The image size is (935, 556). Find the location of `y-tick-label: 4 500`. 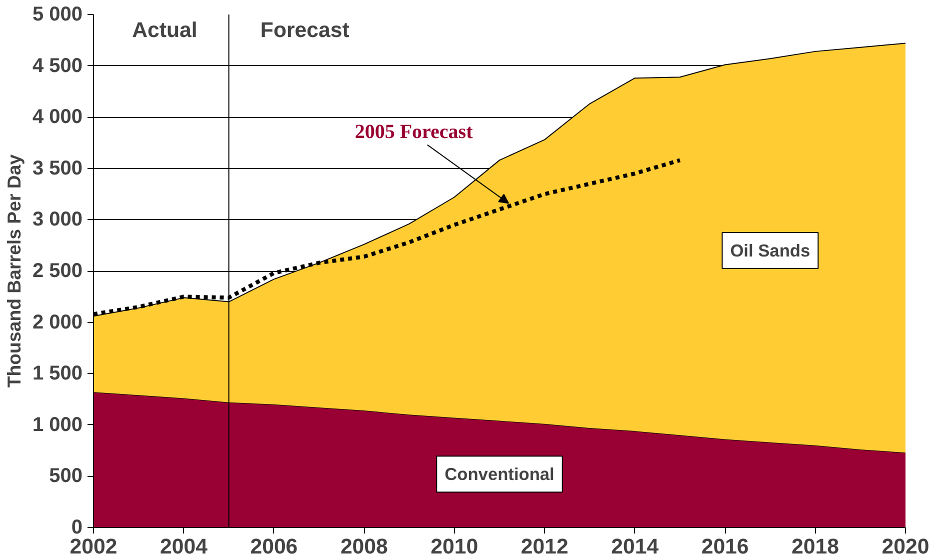

y-tick-label: 4 500 is located at coordinates (57, 65).